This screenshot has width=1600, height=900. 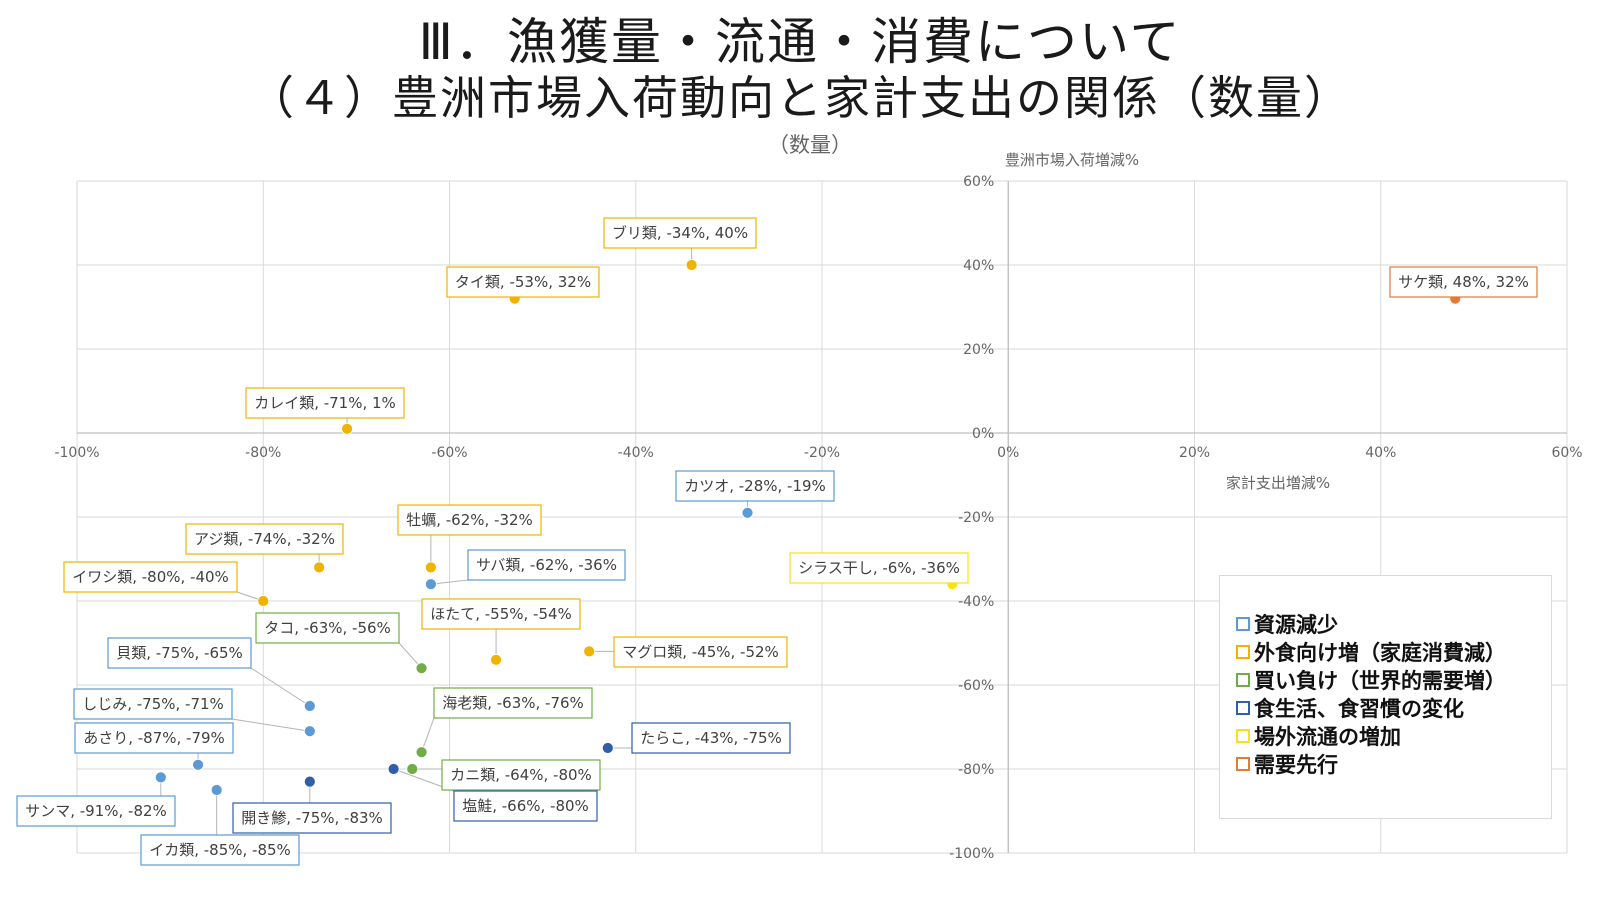 What do you see at coordinates (1296, 765) in the screenshot?
I see `legend-label: 需要先行` at bounding box center [1296, 765].